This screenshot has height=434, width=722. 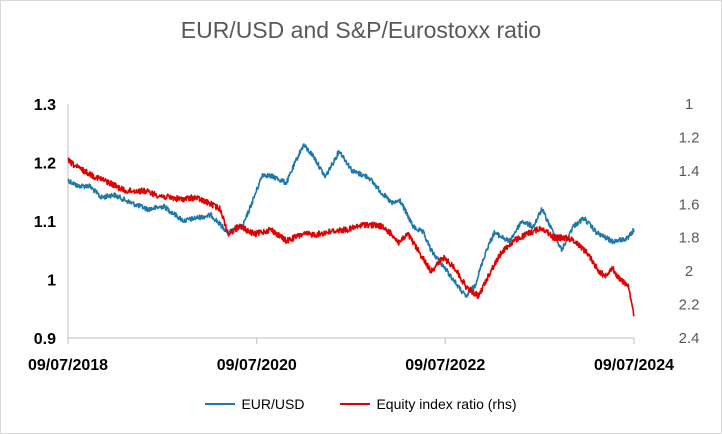 What do you see at coordinates (689, 104) in the screenshot?
I see `y-right-tick-label: 1` at bounding box center [689, 104].